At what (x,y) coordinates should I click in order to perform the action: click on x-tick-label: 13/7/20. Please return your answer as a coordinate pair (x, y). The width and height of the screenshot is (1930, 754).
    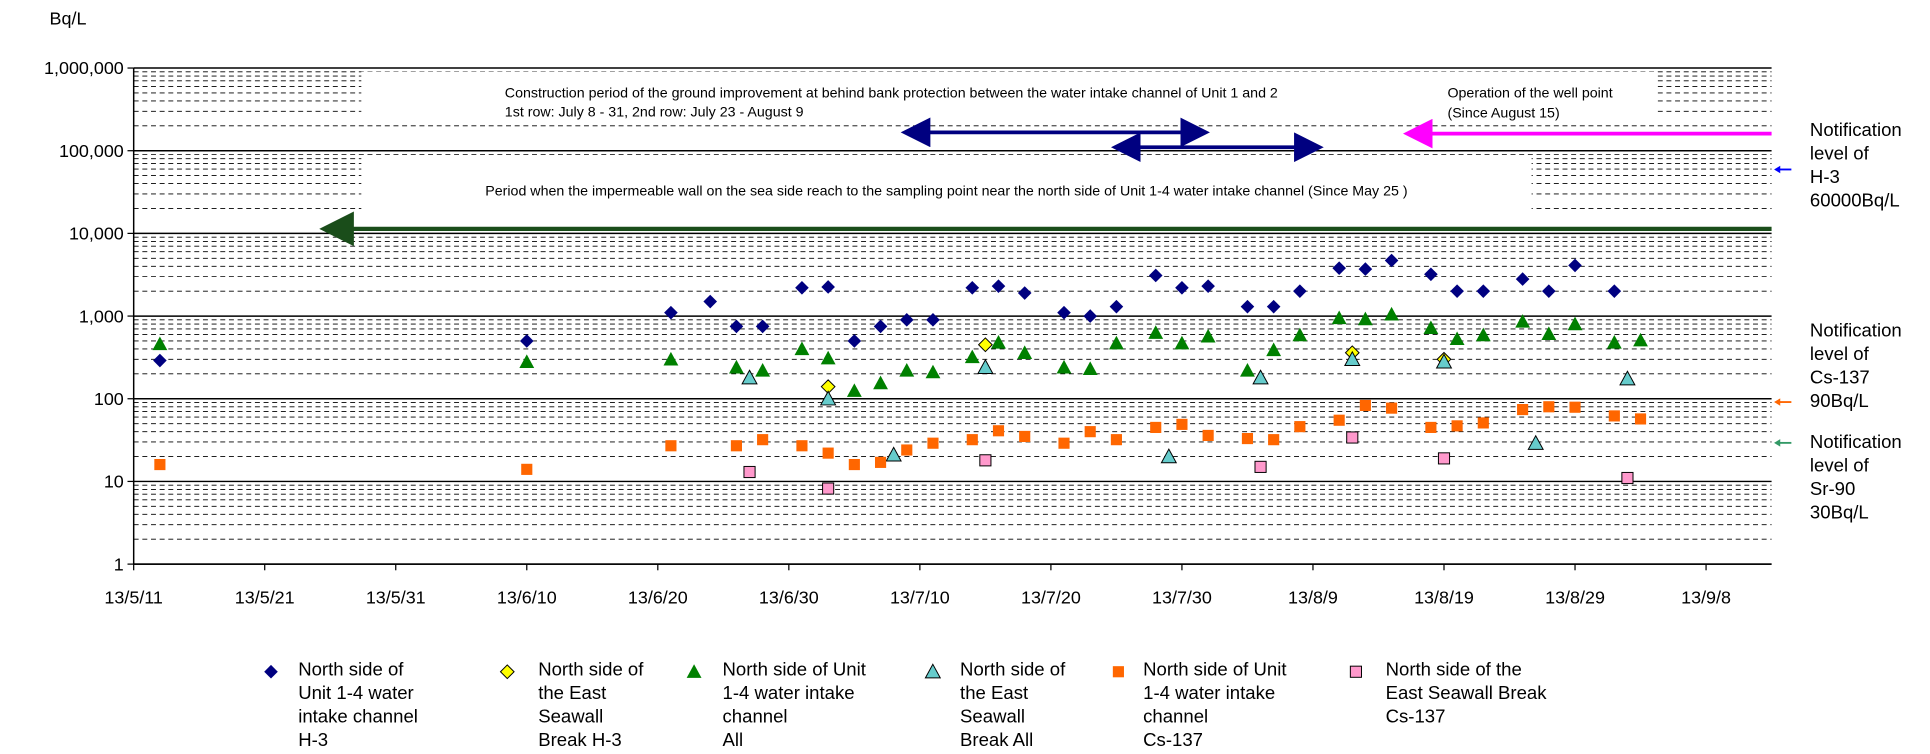
    Looking at the image, I should click on (1051, 598).